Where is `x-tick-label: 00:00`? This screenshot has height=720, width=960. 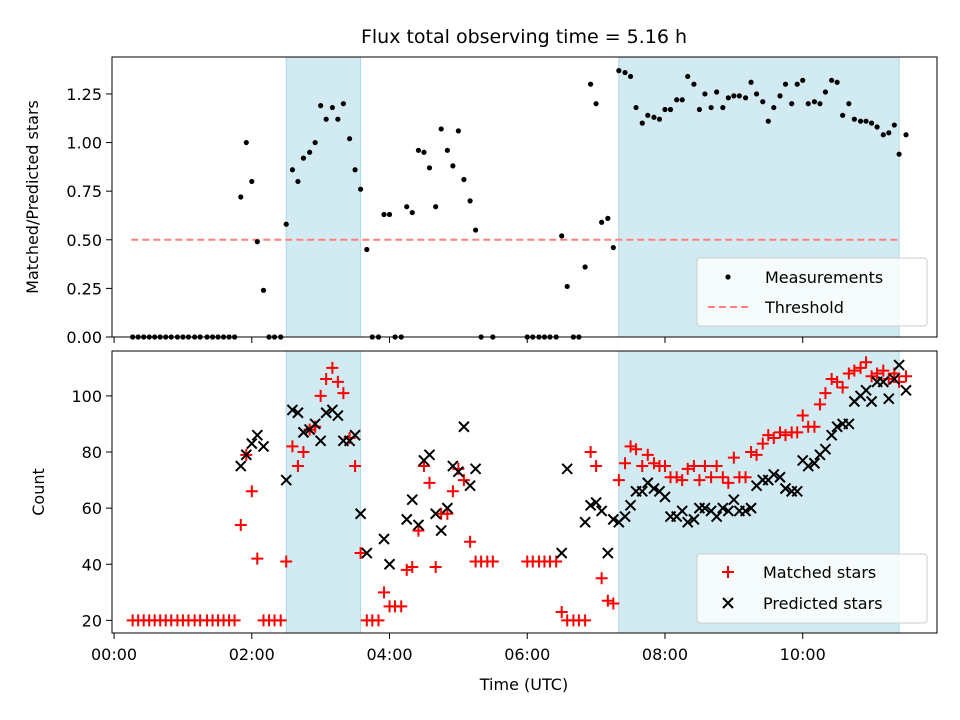
x-tick-label: 00:00 is located at coordinates (114, 654).